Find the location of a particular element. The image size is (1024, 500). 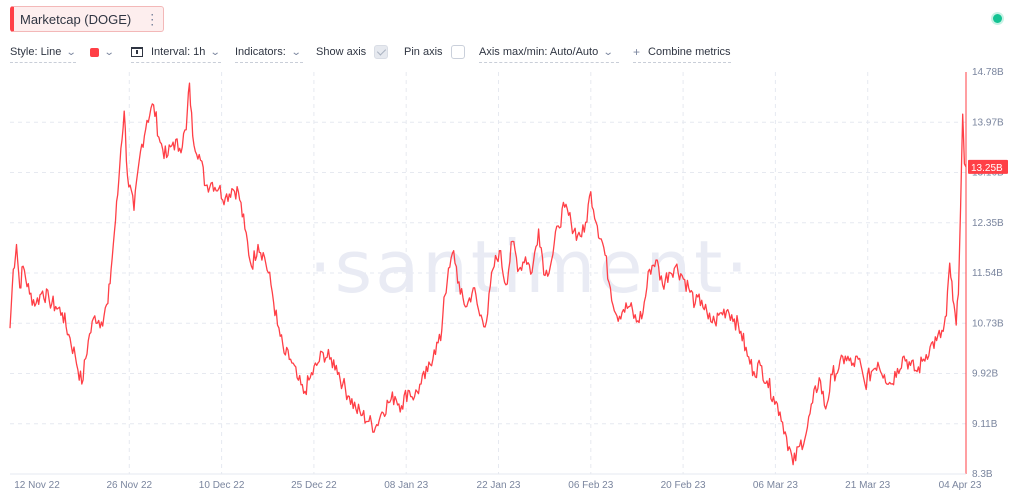

x-tick-label: 20 Feb 23 is located at coordinates (683, 485).